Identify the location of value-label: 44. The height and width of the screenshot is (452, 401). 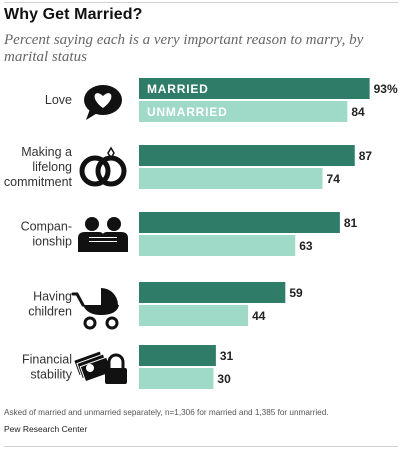
(259, 316).